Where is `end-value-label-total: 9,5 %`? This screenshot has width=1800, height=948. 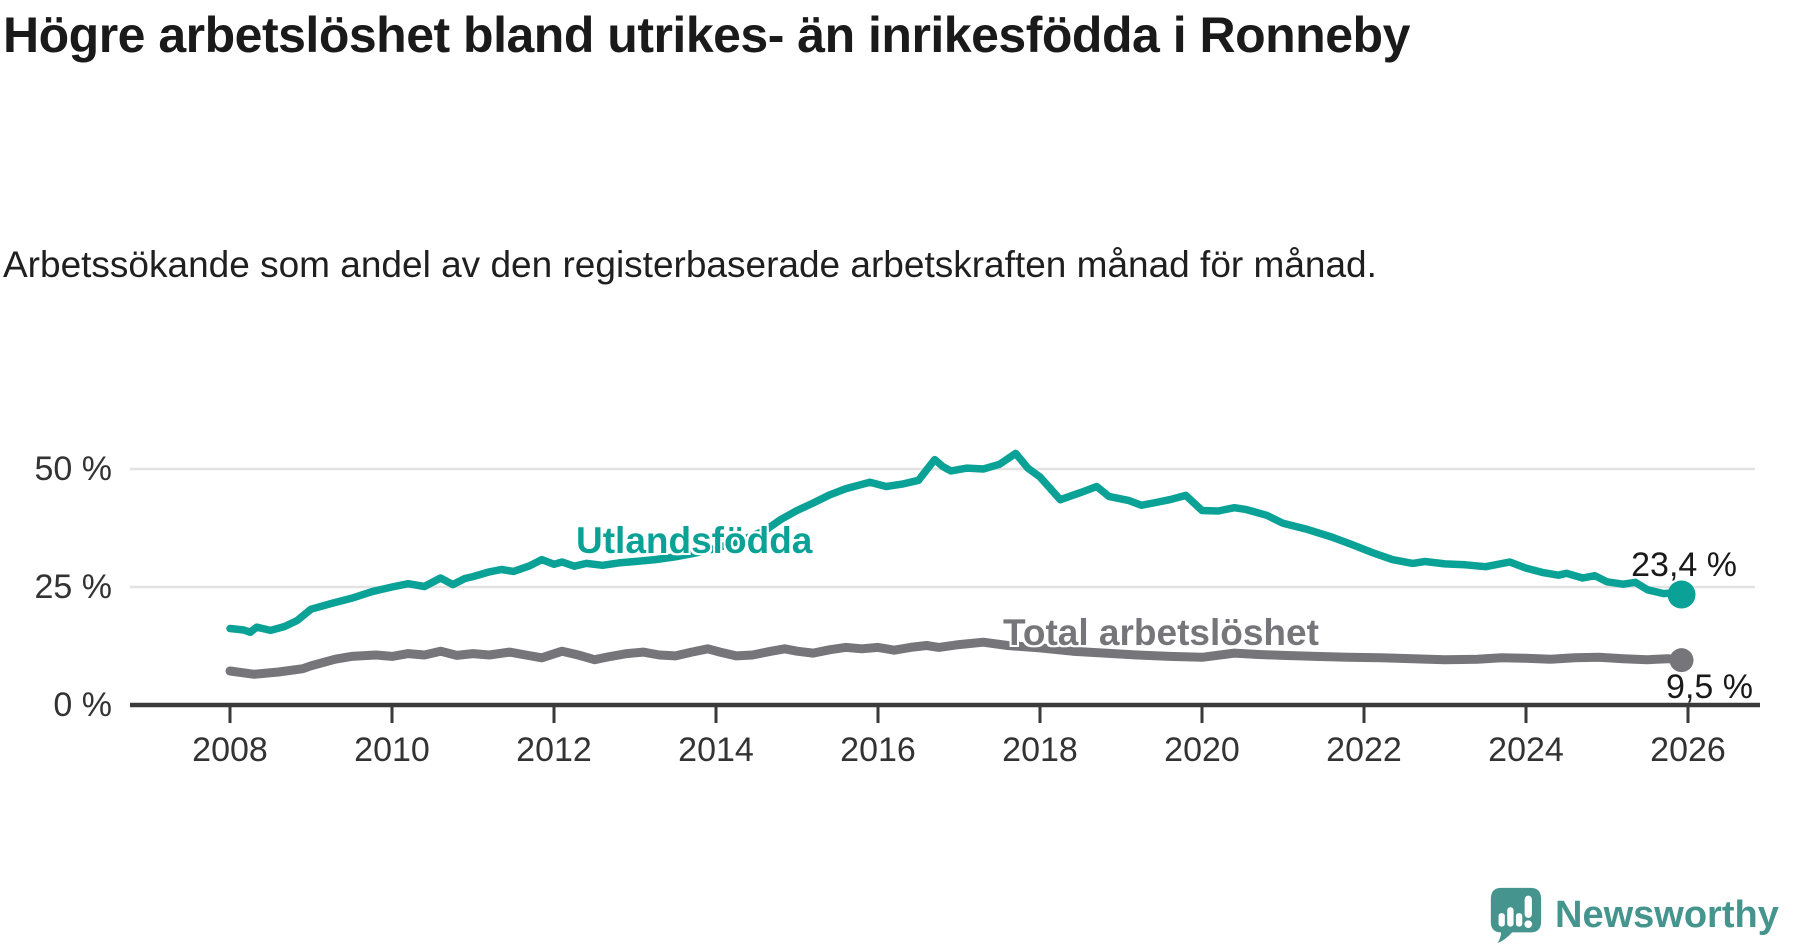 end-value-label-total: 9,5 % is located at coordinates (1709, 687).